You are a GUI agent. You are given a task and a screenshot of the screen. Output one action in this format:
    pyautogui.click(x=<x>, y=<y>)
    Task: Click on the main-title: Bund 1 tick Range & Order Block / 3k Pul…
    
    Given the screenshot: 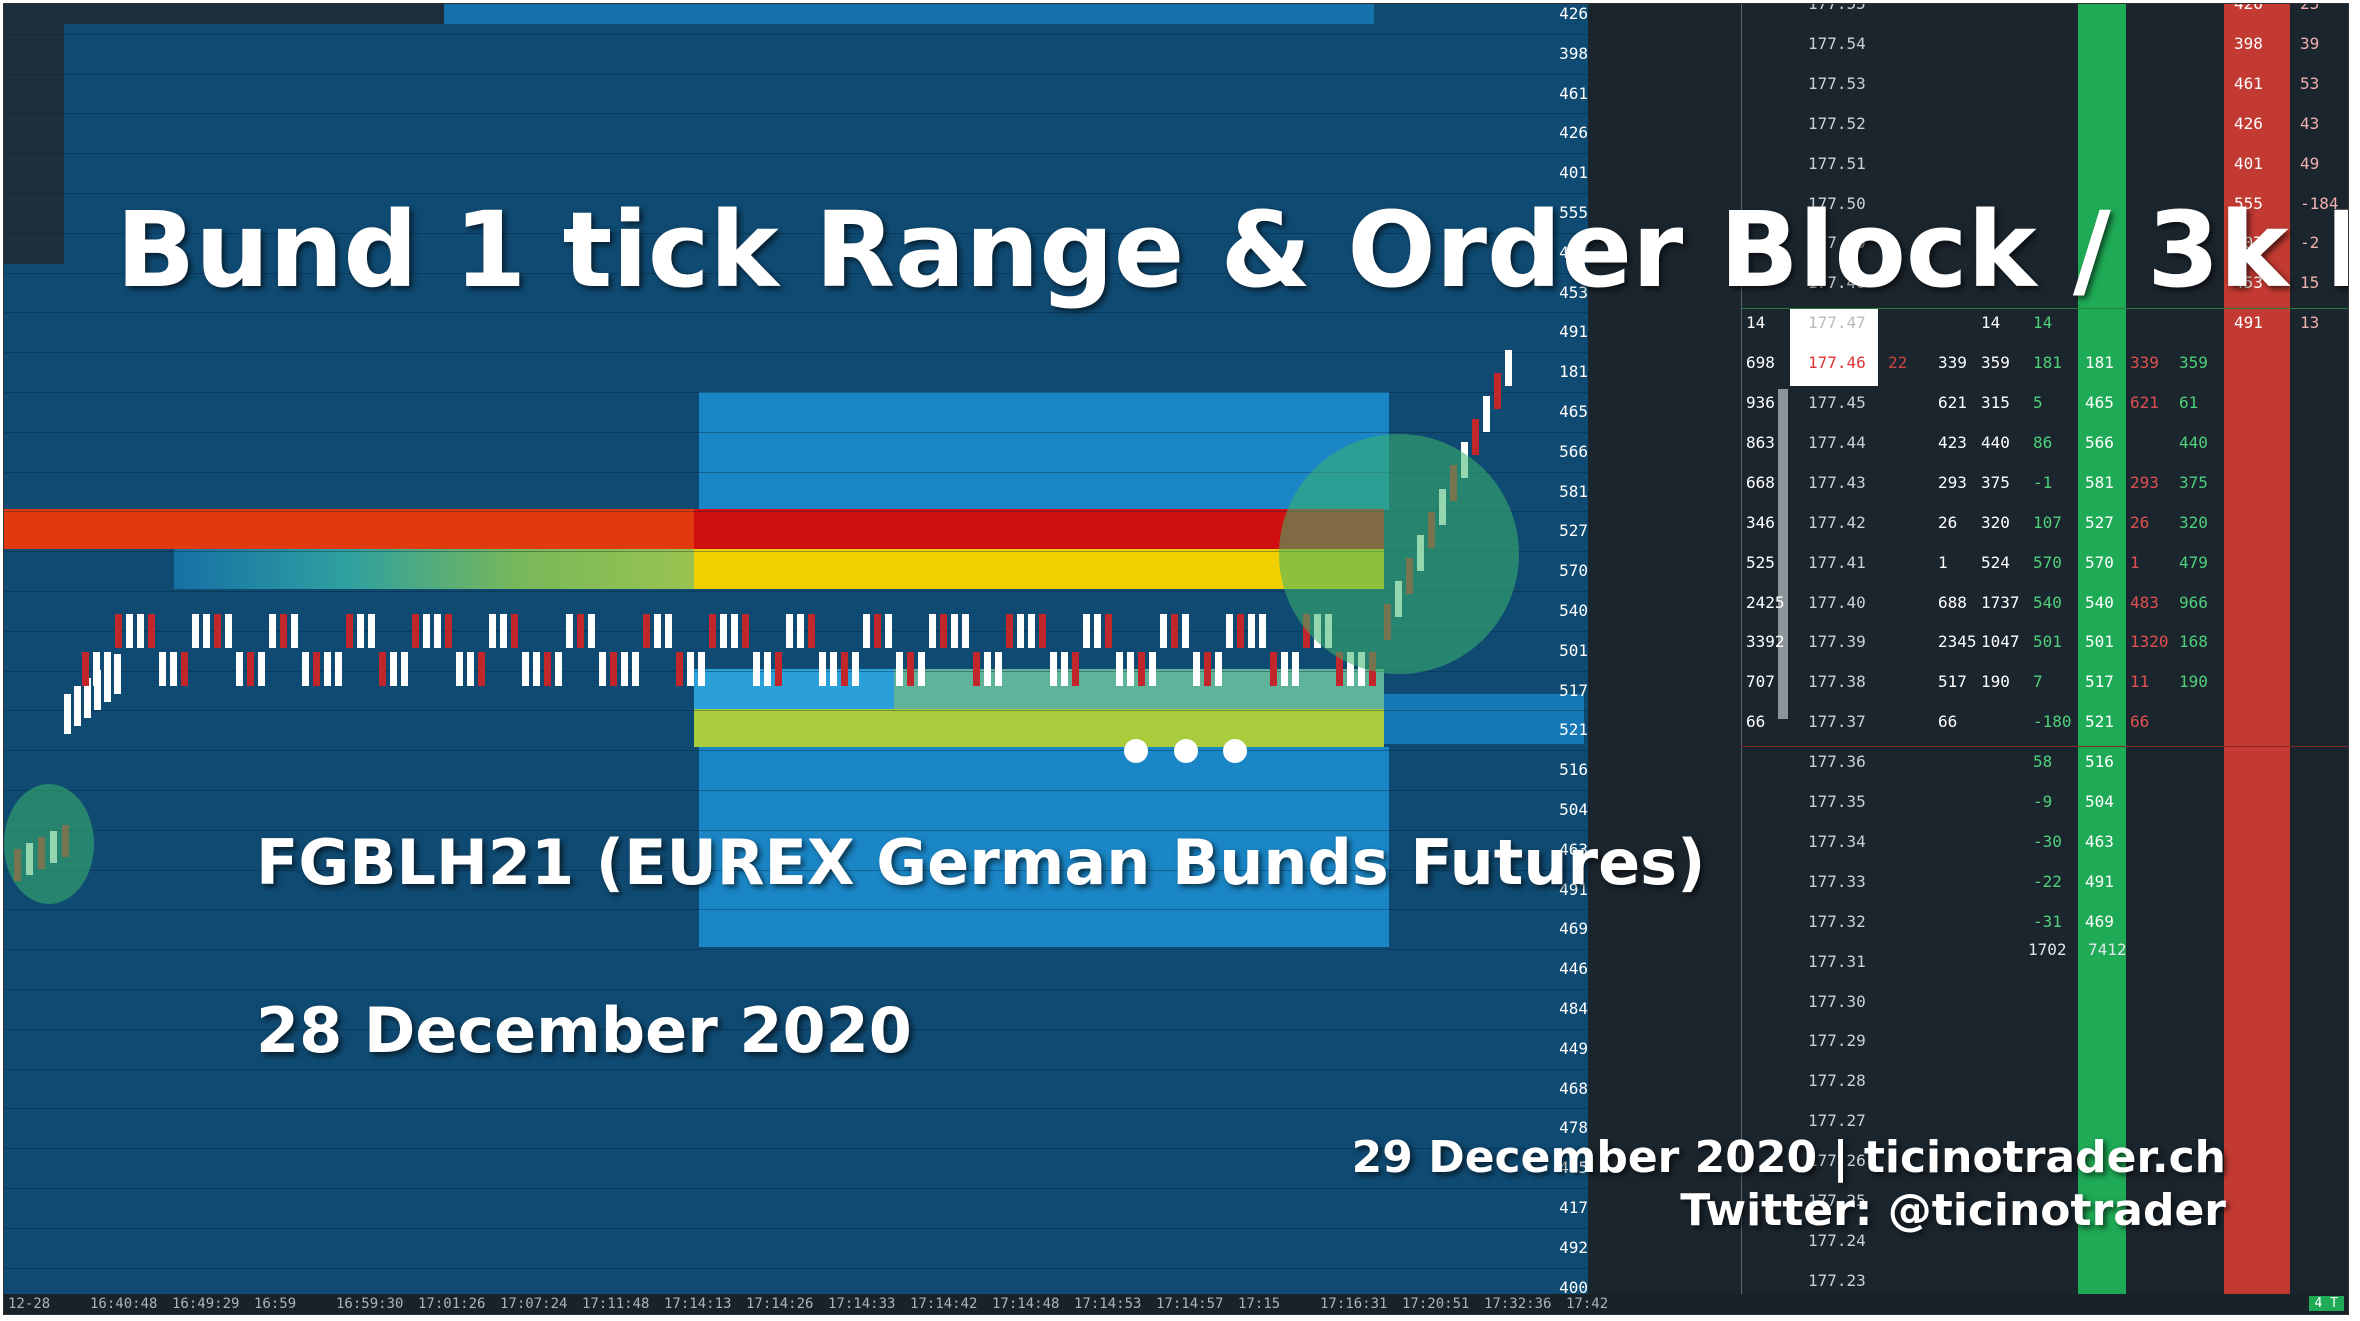 What is the action you would take?
    pyautogui.click(x=1232, y=250)
    